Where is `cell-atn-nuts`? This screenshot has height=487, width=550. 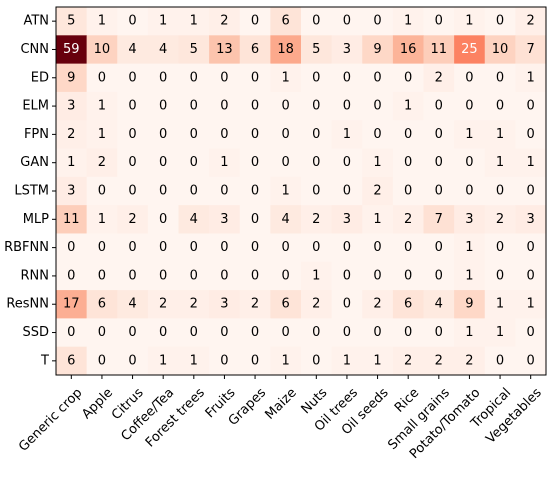
cell-atn-nuts is located at coordinates (317, 21).